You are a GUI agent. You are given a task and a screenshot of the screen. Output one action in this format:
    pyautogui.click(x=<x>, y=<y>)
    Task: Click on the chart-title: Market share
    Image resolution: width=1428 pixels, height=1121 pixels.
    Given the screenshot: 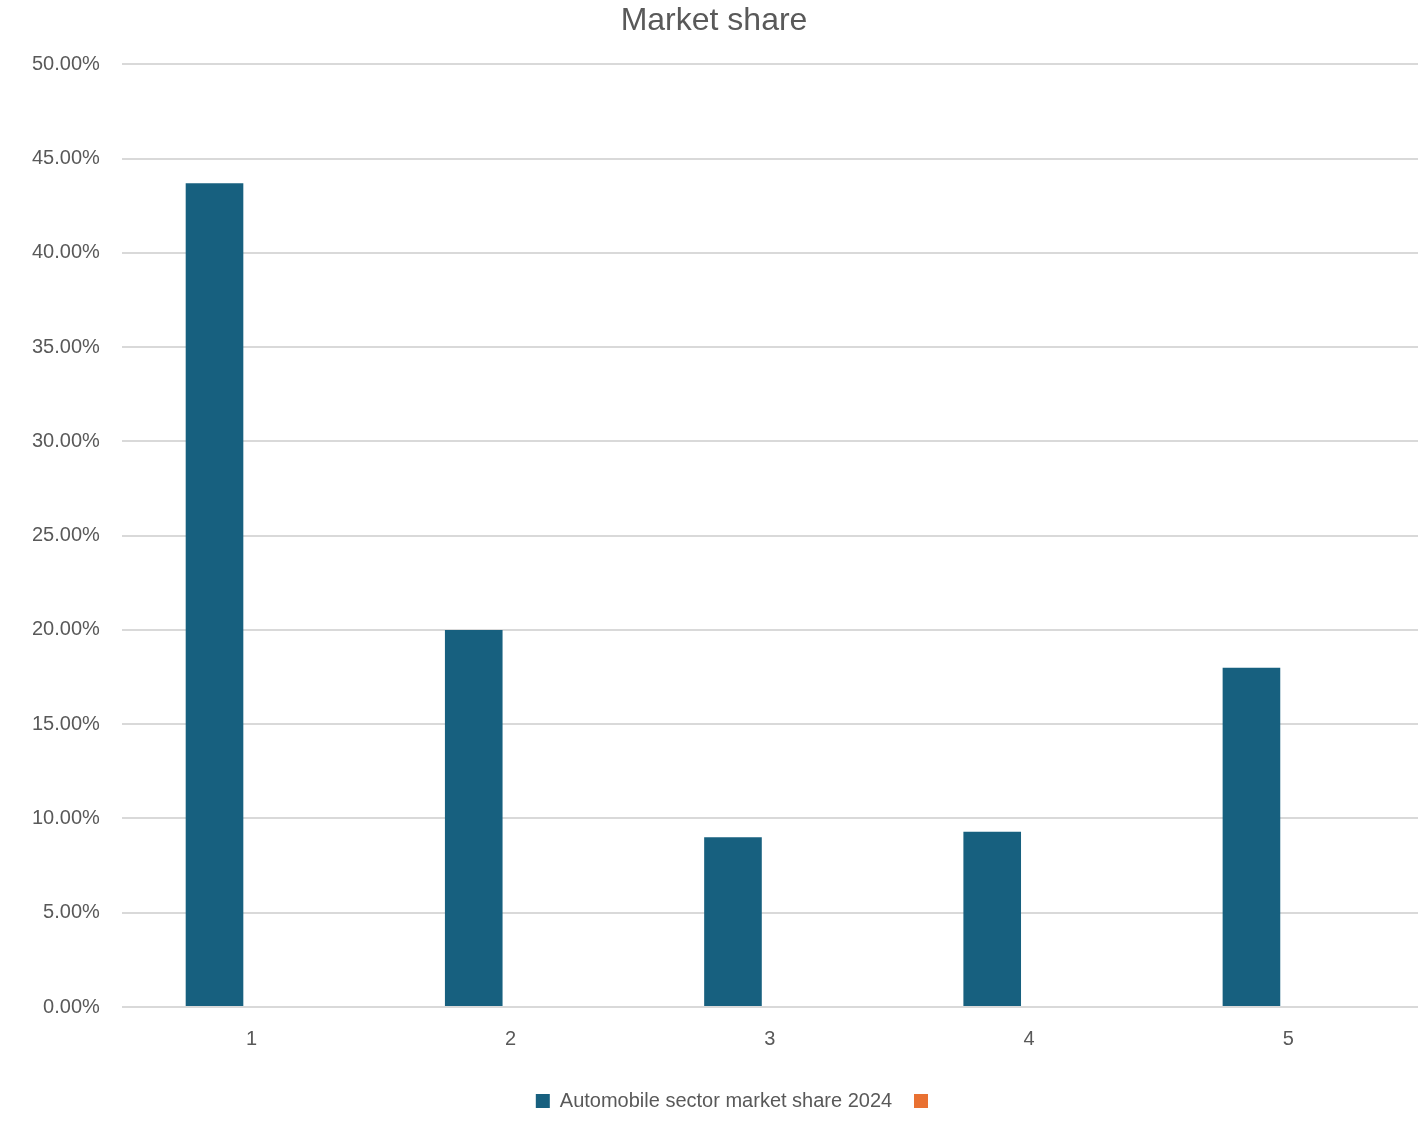 What is the action you would take?
    pyautogui.click(x=714, y=19)
    